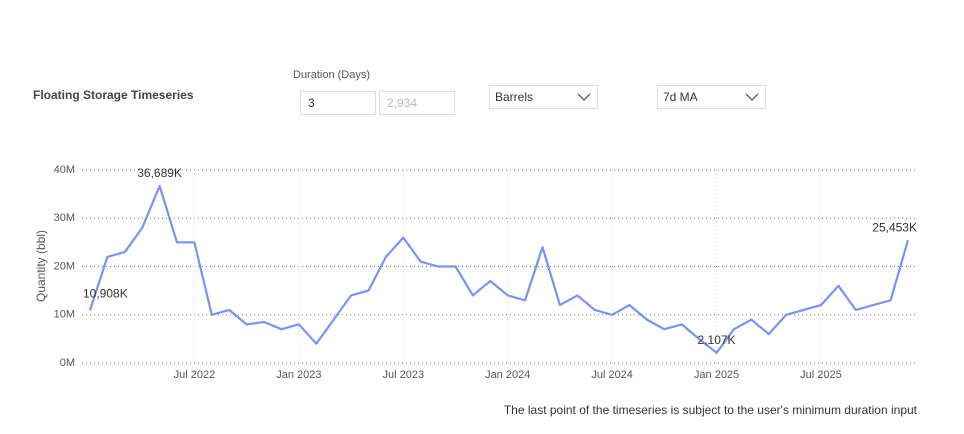 The image size is (964, 434). What do you see at coordinates (105, 294) in the screenshot?
I see `data-label: 10,908K` at bounding box center [105, 294].